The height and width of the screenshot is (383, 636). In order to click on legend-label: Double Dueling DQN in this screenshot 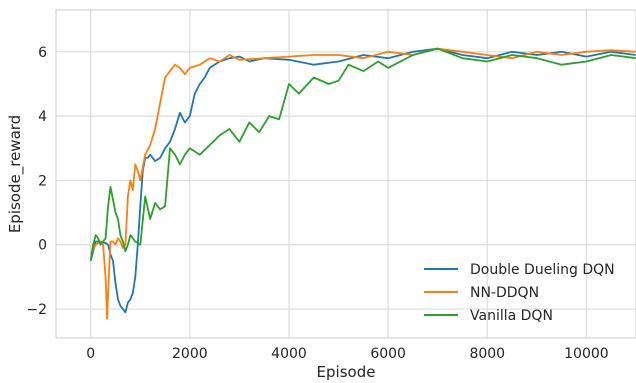, I will do `click(542, 270)`.